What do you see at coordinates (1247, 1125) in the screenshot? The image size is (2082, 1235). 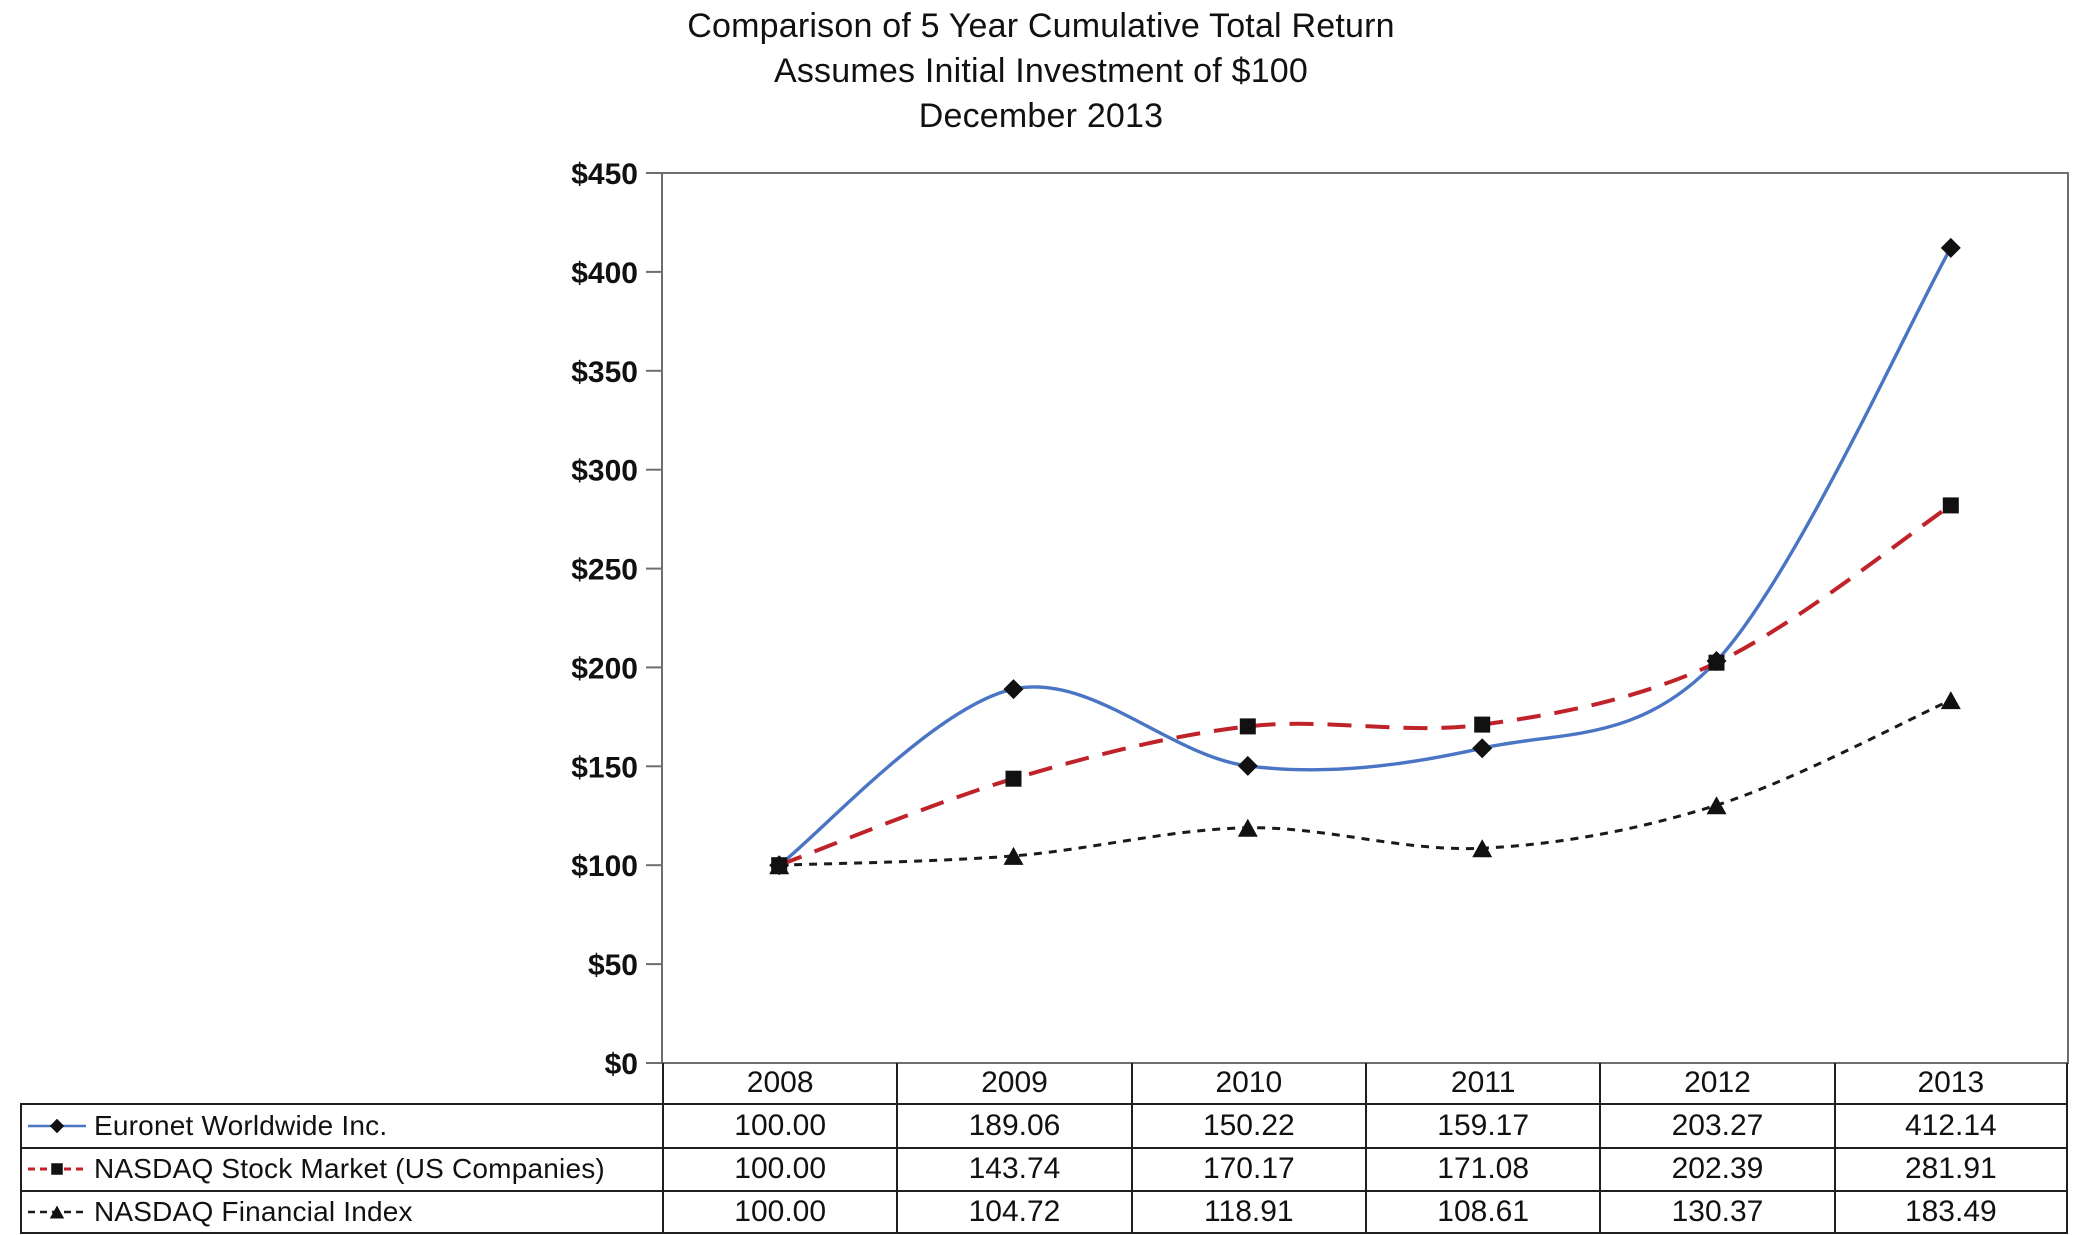 I see `value-cell-euronet-worldwide-inc-2010: 150.22` at bounding box center [1247, 1125].